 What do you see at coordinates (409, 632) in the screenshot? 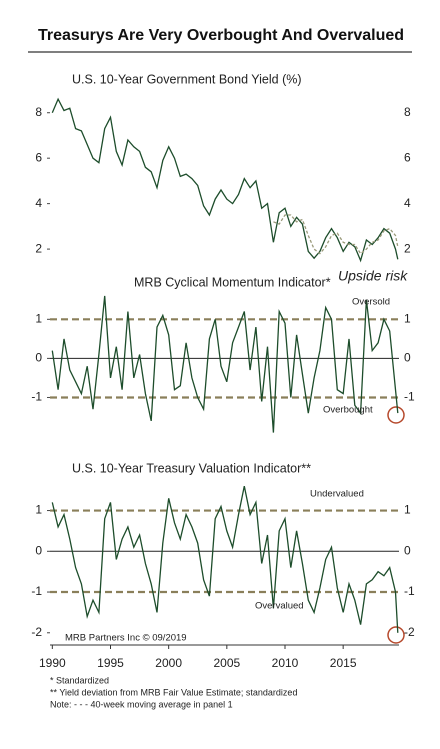
I see `y-tick-label-right: -2` at bounding box center [409, 632].